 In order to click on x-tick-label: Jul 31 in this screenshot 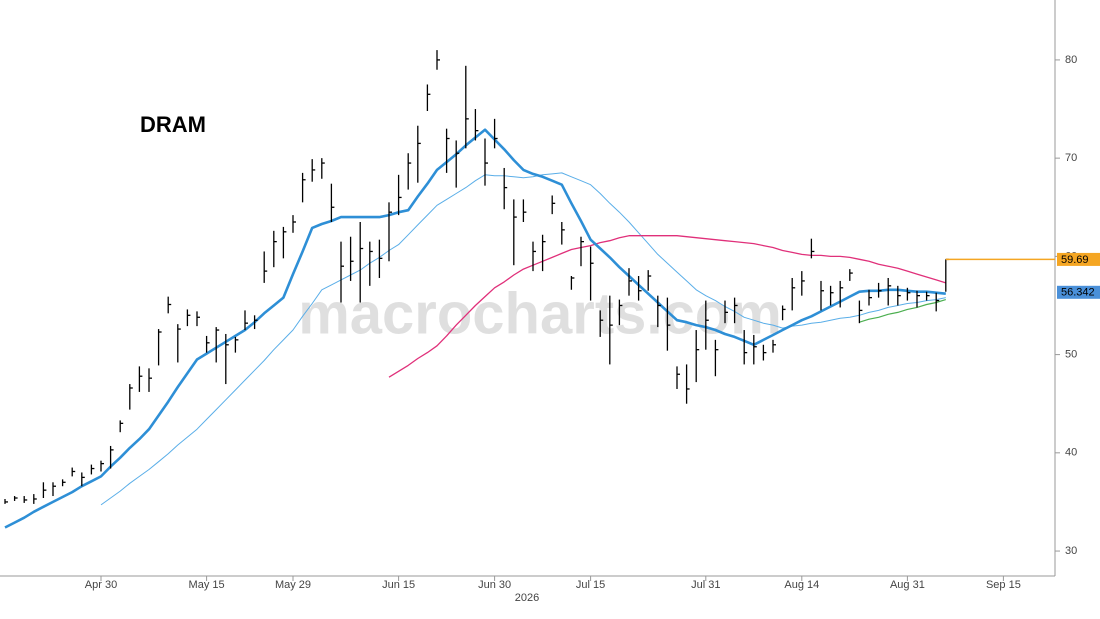, I will do `click(705, 585)`.